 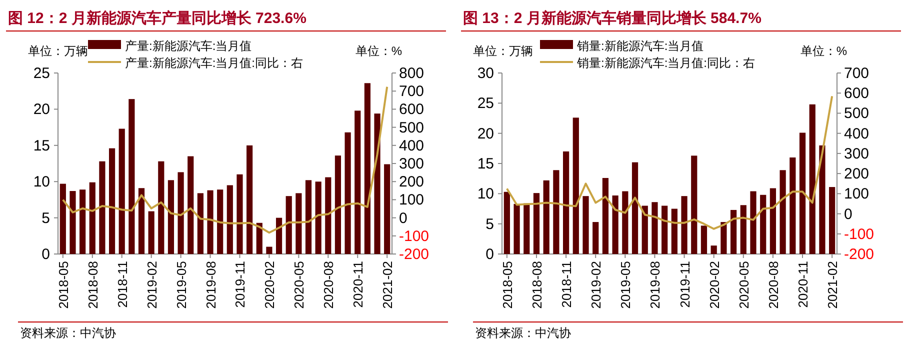 I want to click on legend-label: 产量:新能源汽车:当月值:同比：右, so click(x=214, y=63).